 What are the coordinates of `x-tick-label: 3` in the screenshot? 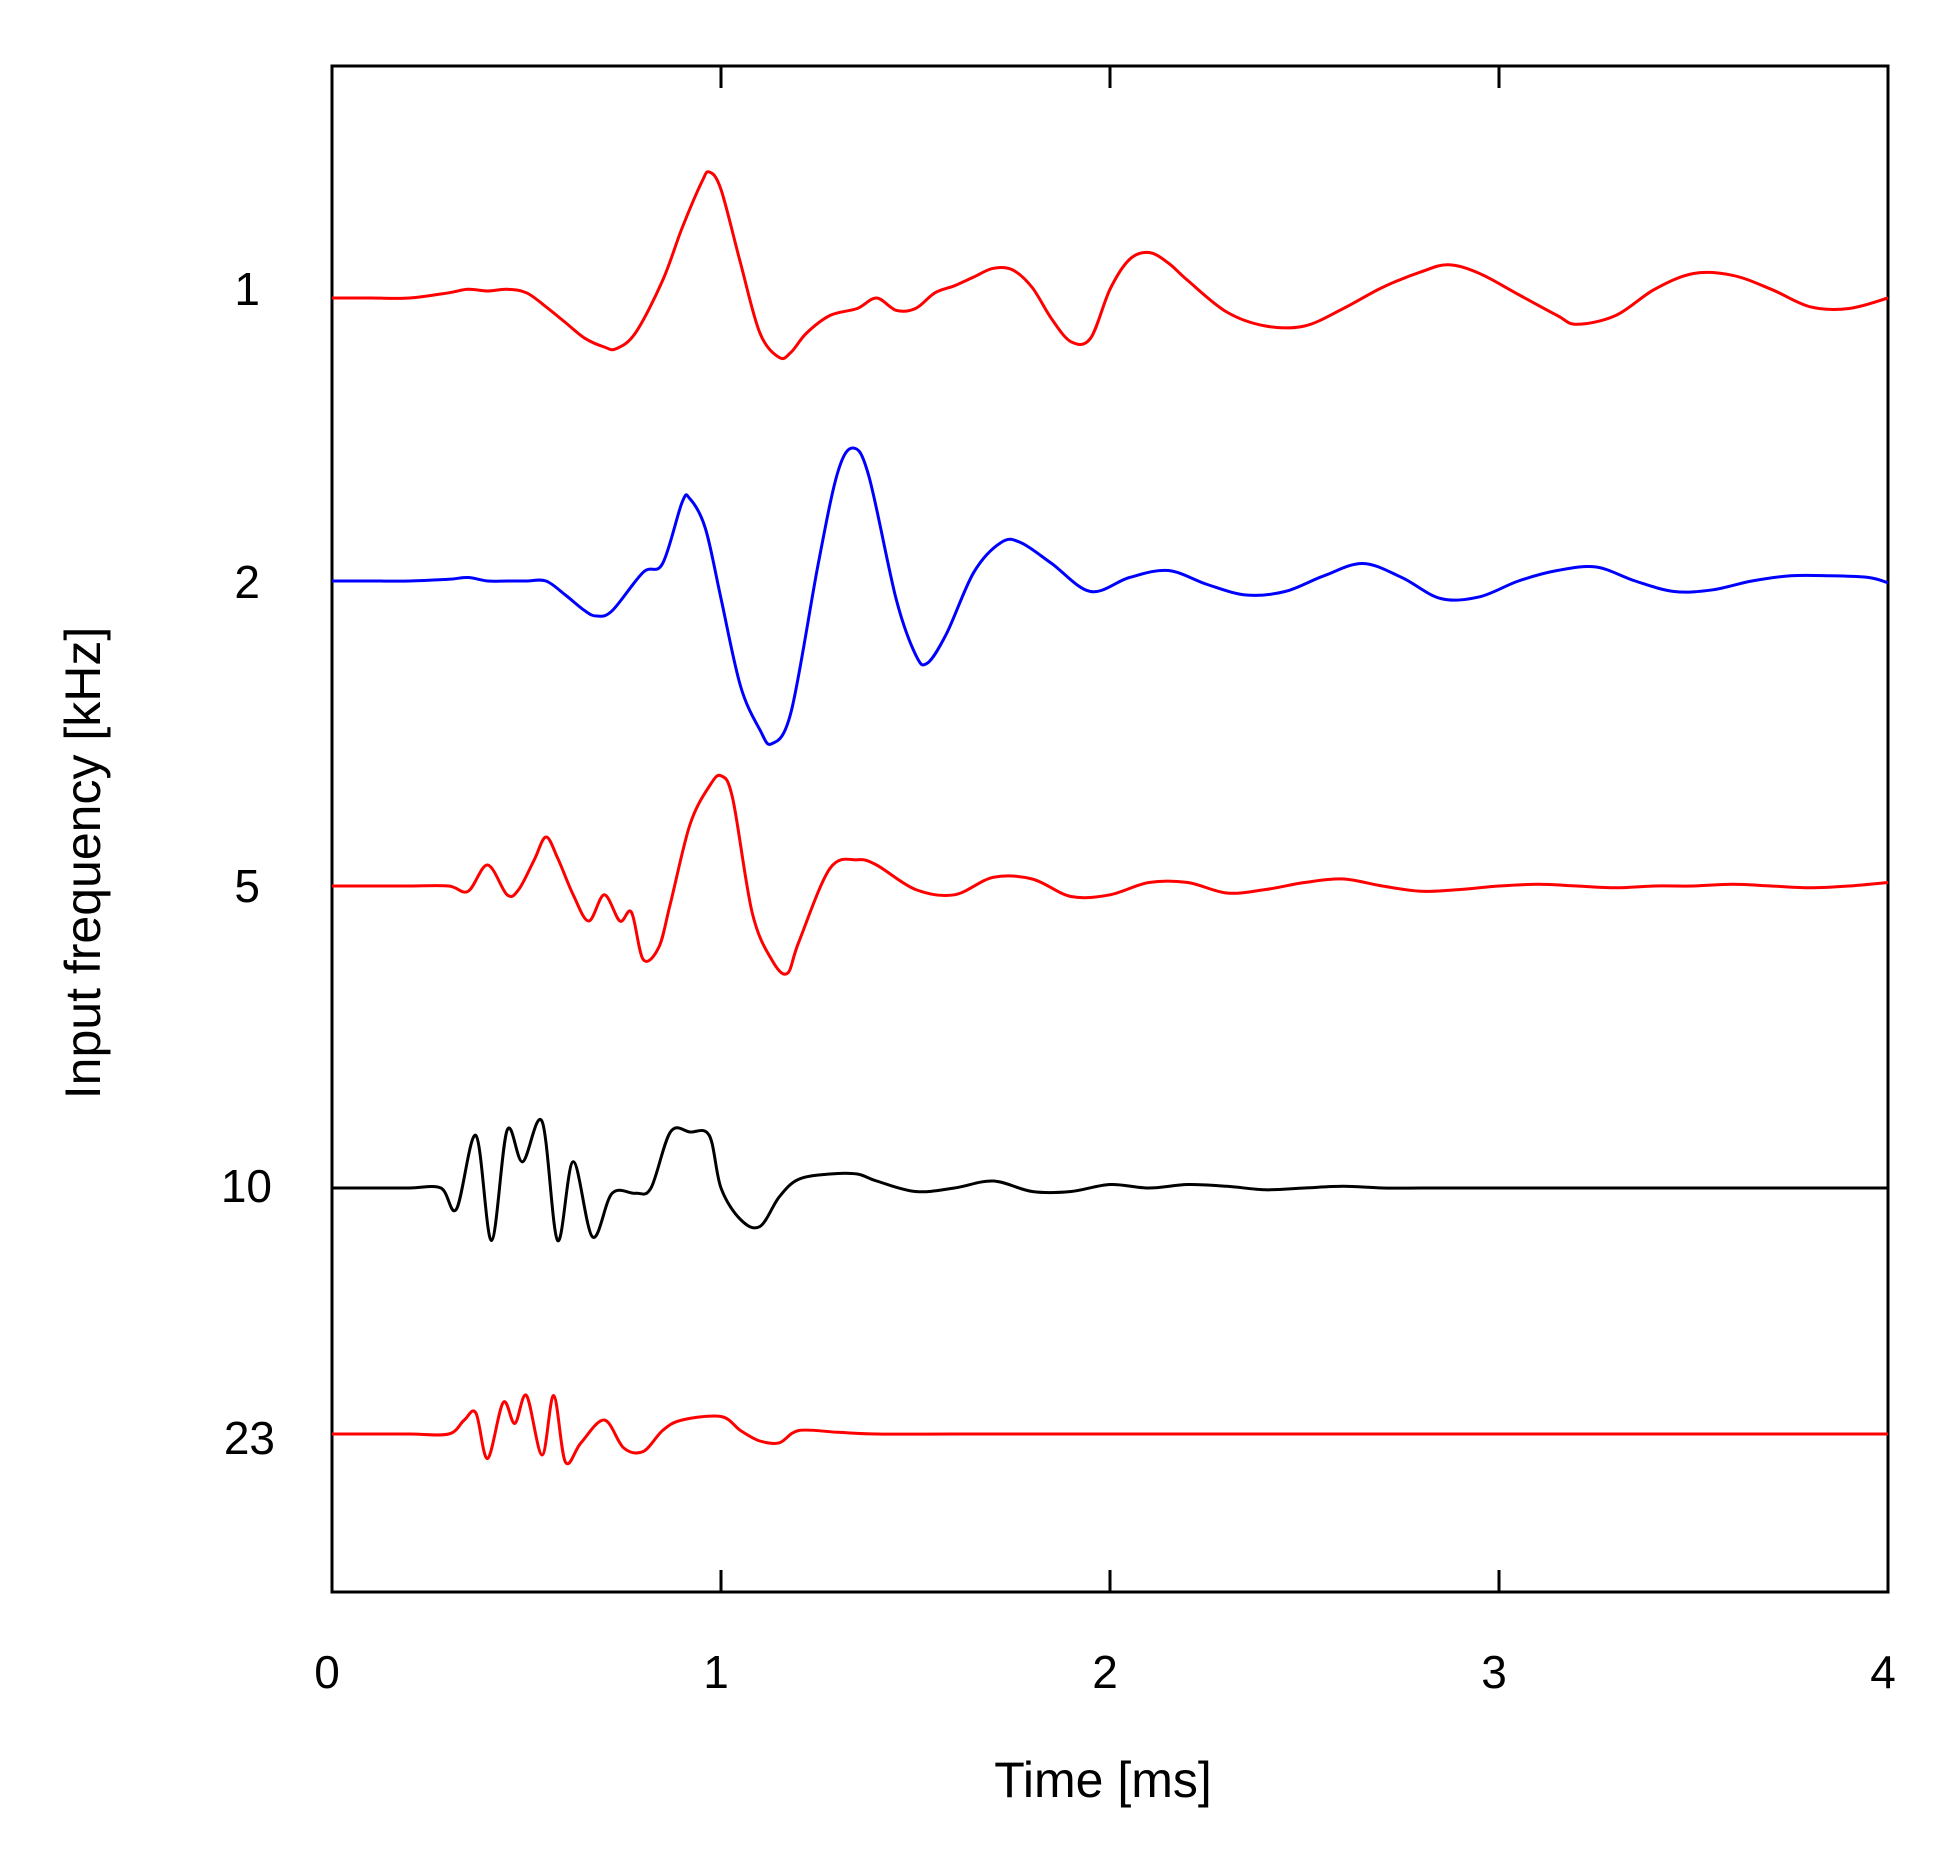 It's located at (1494, 1672).